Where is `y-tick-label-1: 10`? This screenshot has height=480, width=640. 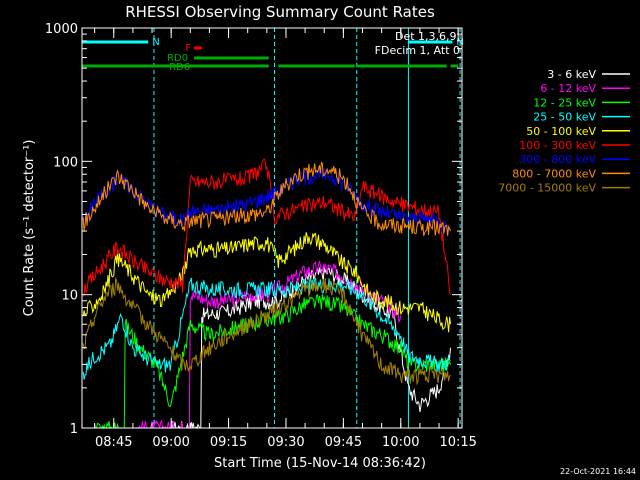
y-tick-label-1: 10 is located at coordinates (69, 296).